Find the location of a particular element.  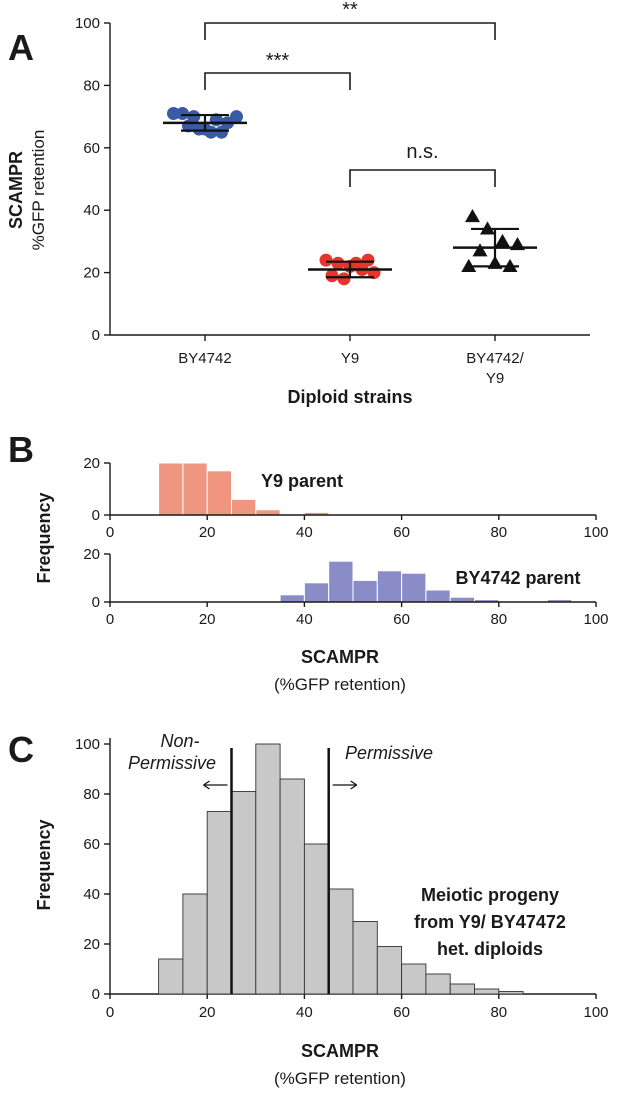

panel-a-significance-label: ** is located at coordinates (350, 10).